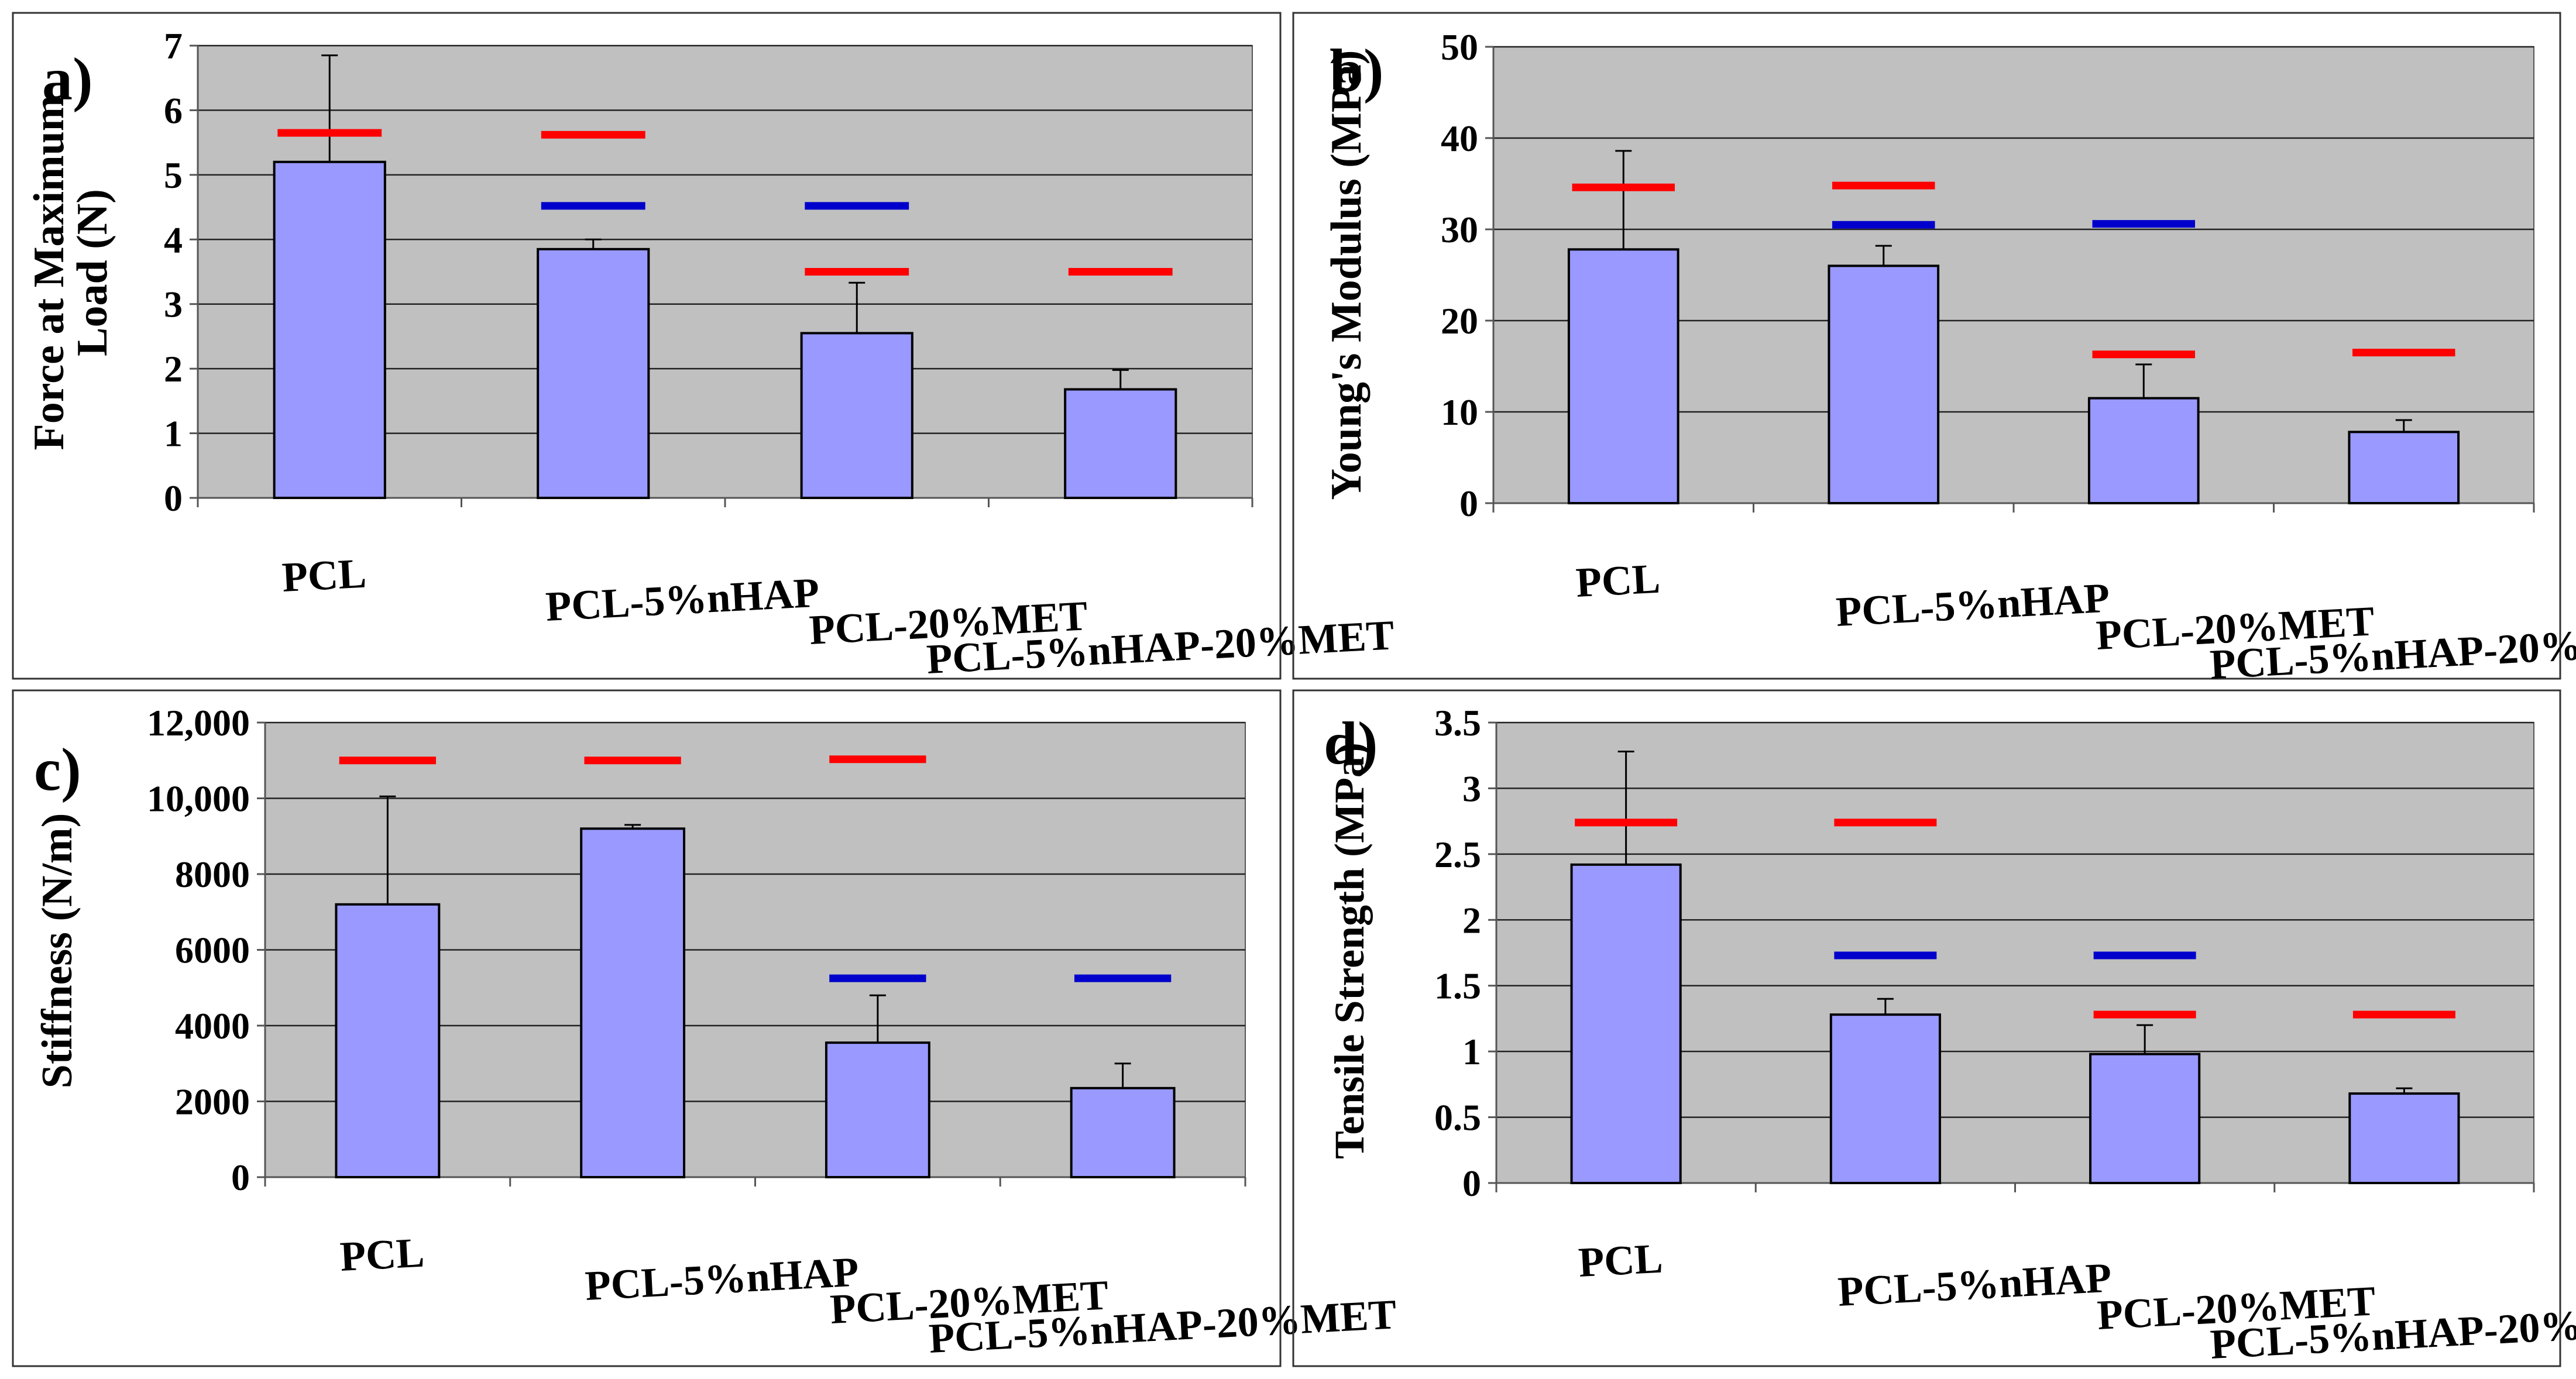 This screenshot has height=1379, width=2576. I want to click on y-axis-label-line: Force at Maximum, so click(49, 273).